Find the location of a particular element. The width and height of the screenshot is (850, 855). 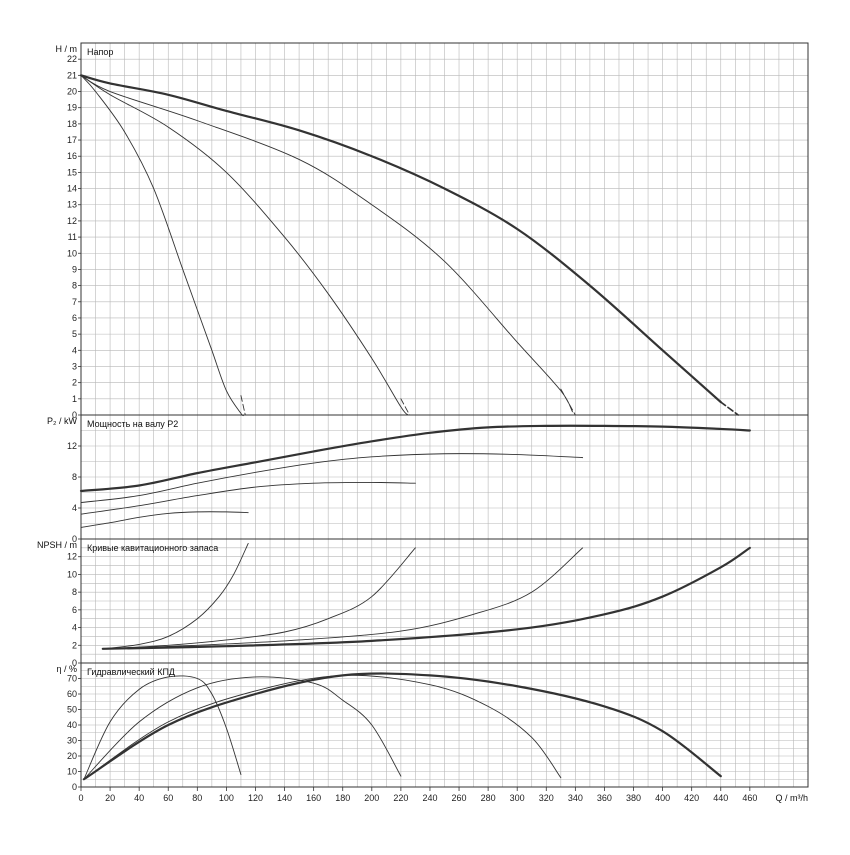

x-tick-label: 160 is located at coordinates (313, 798).